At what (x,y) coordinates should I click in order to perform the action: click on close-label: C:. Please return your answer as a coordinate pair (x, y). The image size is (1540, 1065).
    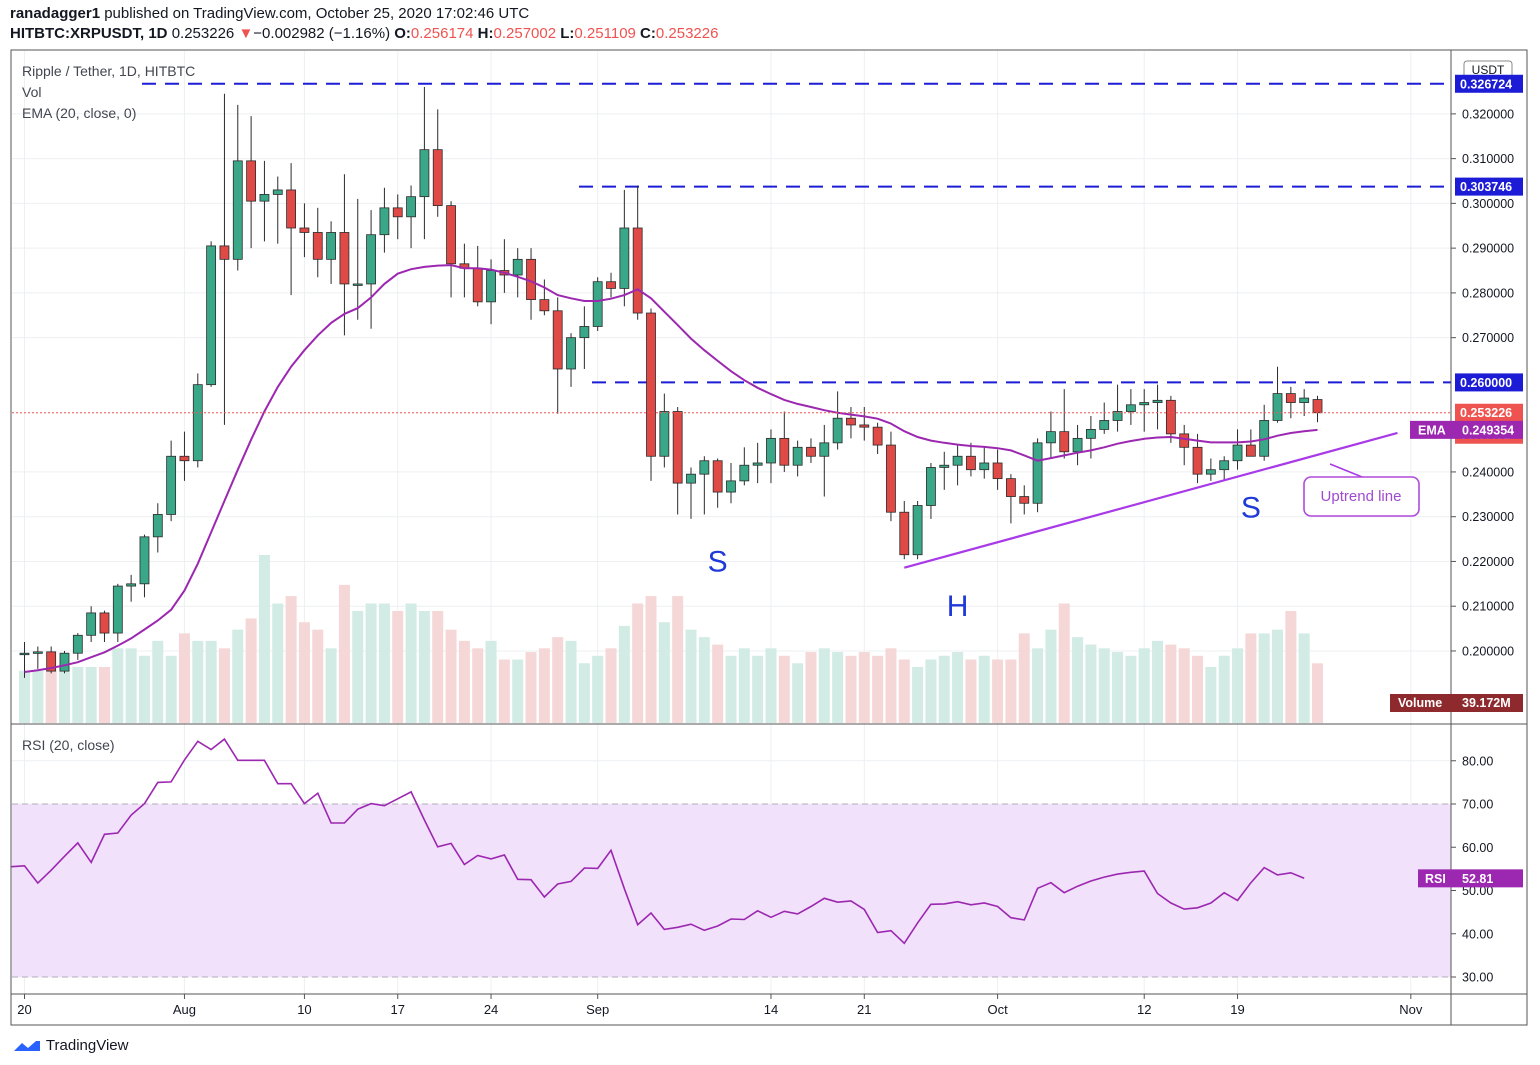
    Looking at the image, I should click on (648, 33).